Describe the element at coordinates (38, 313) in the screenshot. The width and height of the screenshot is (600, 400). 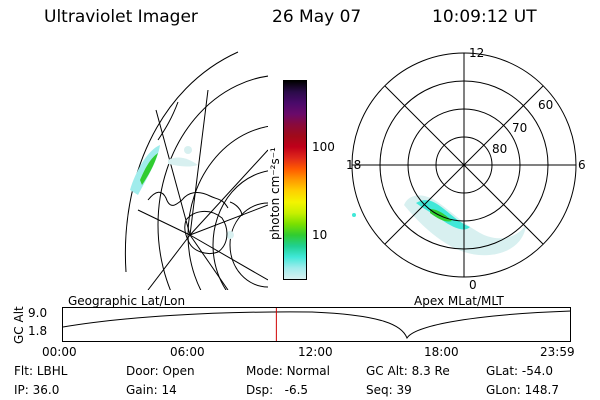
I see `timeline-ytick-high: 9.0` at that location.